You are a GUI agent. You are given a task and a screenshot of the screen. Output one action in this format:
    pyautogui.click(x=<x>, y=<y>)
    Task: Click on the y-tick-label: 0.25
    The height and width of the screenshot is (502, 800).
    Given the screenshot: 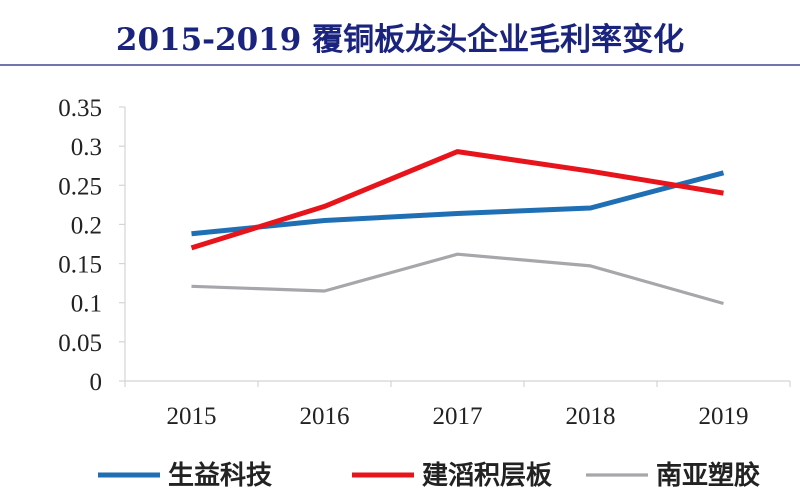 What is the action you would take?
    pyautogui.click(x=80, y=186)
    